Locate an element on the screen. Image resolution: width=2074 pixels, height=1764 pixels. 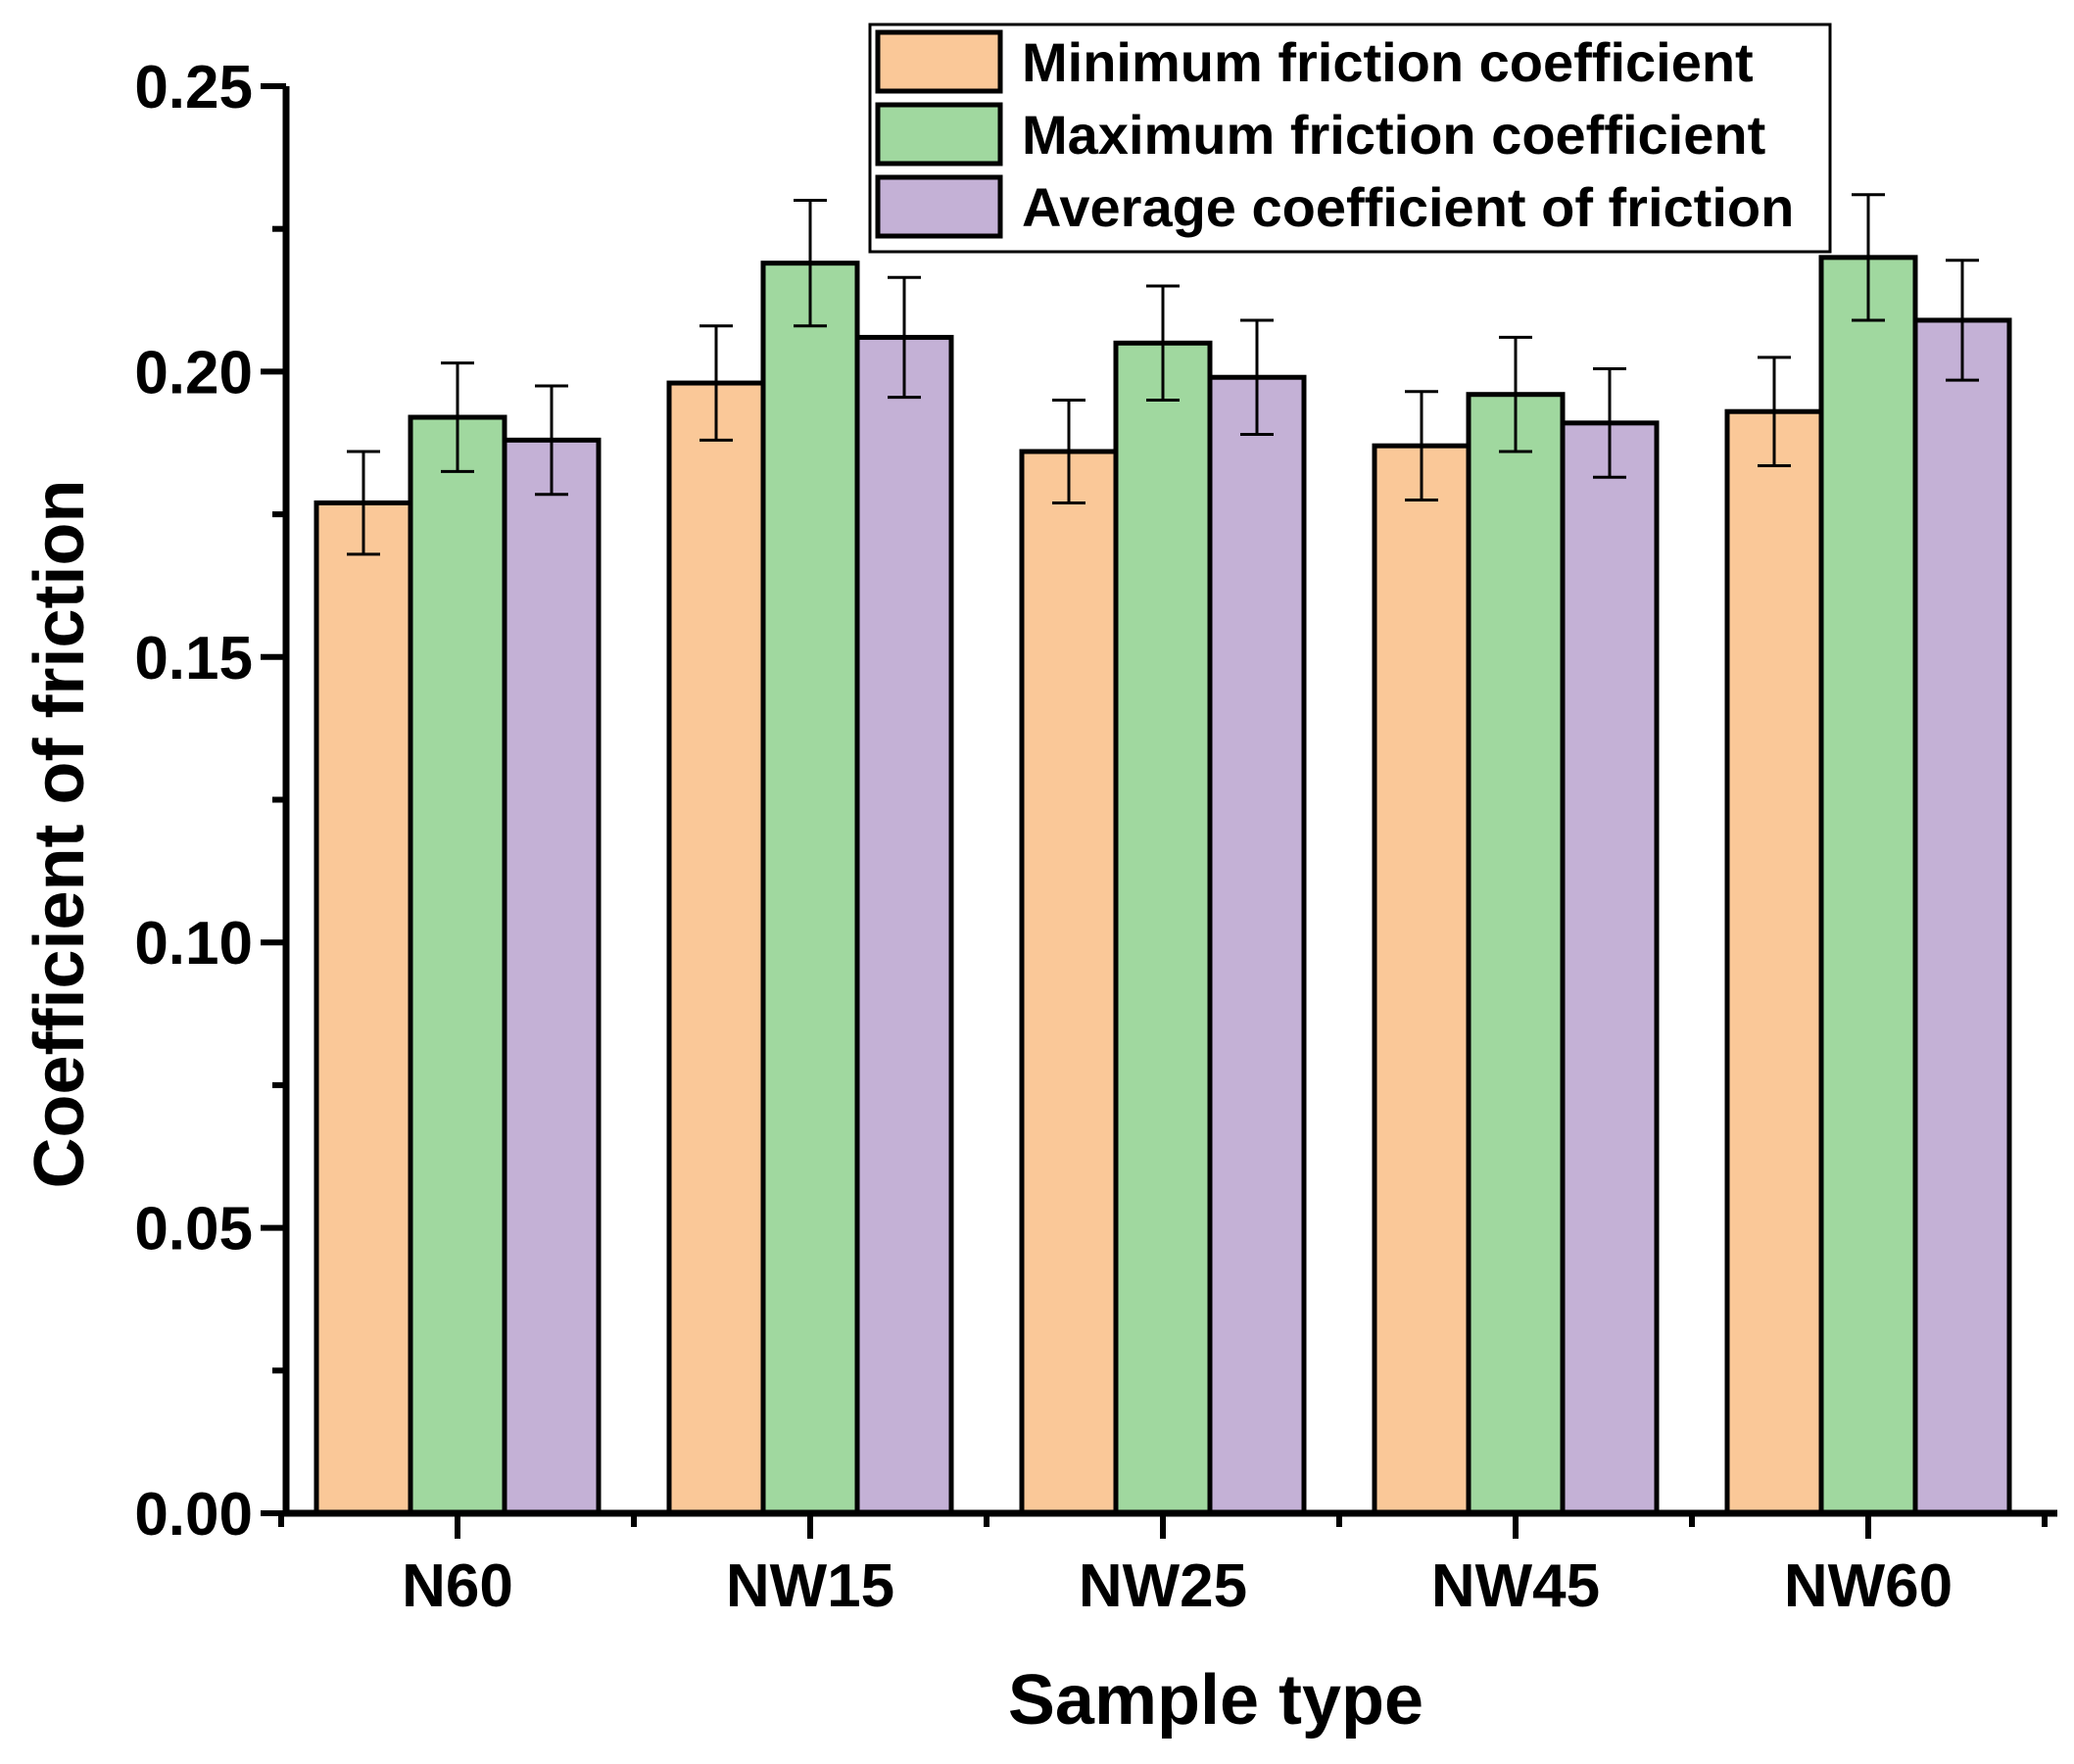
legend-label-series-3: Average coefficient of friction is located at coordinates (1408, 207).